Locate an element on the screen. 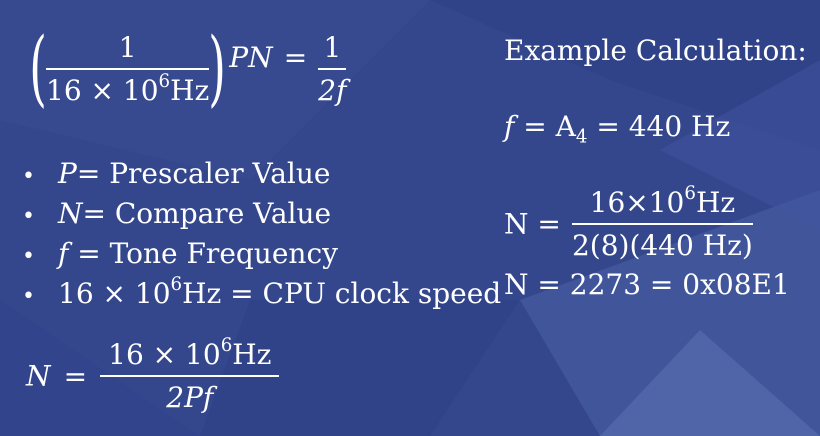 The width and height of the screenshot is (820, 436). left-paren: ( is located at coordinates (38, 68).